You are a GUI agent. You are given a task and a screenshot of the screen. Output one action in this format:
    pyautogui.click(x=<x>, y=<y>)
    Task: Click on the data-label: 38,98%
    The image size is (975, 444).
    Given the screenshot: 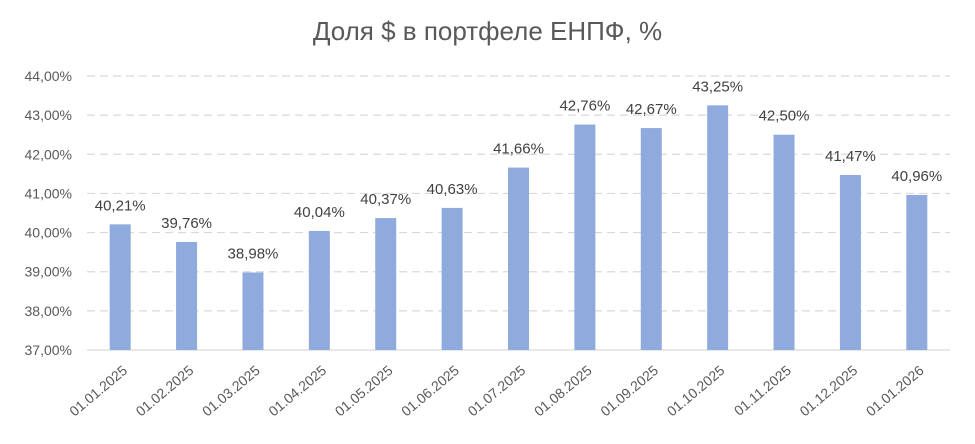 What is the action you would take?
    pyautogui.click(x=253, y=253)
    